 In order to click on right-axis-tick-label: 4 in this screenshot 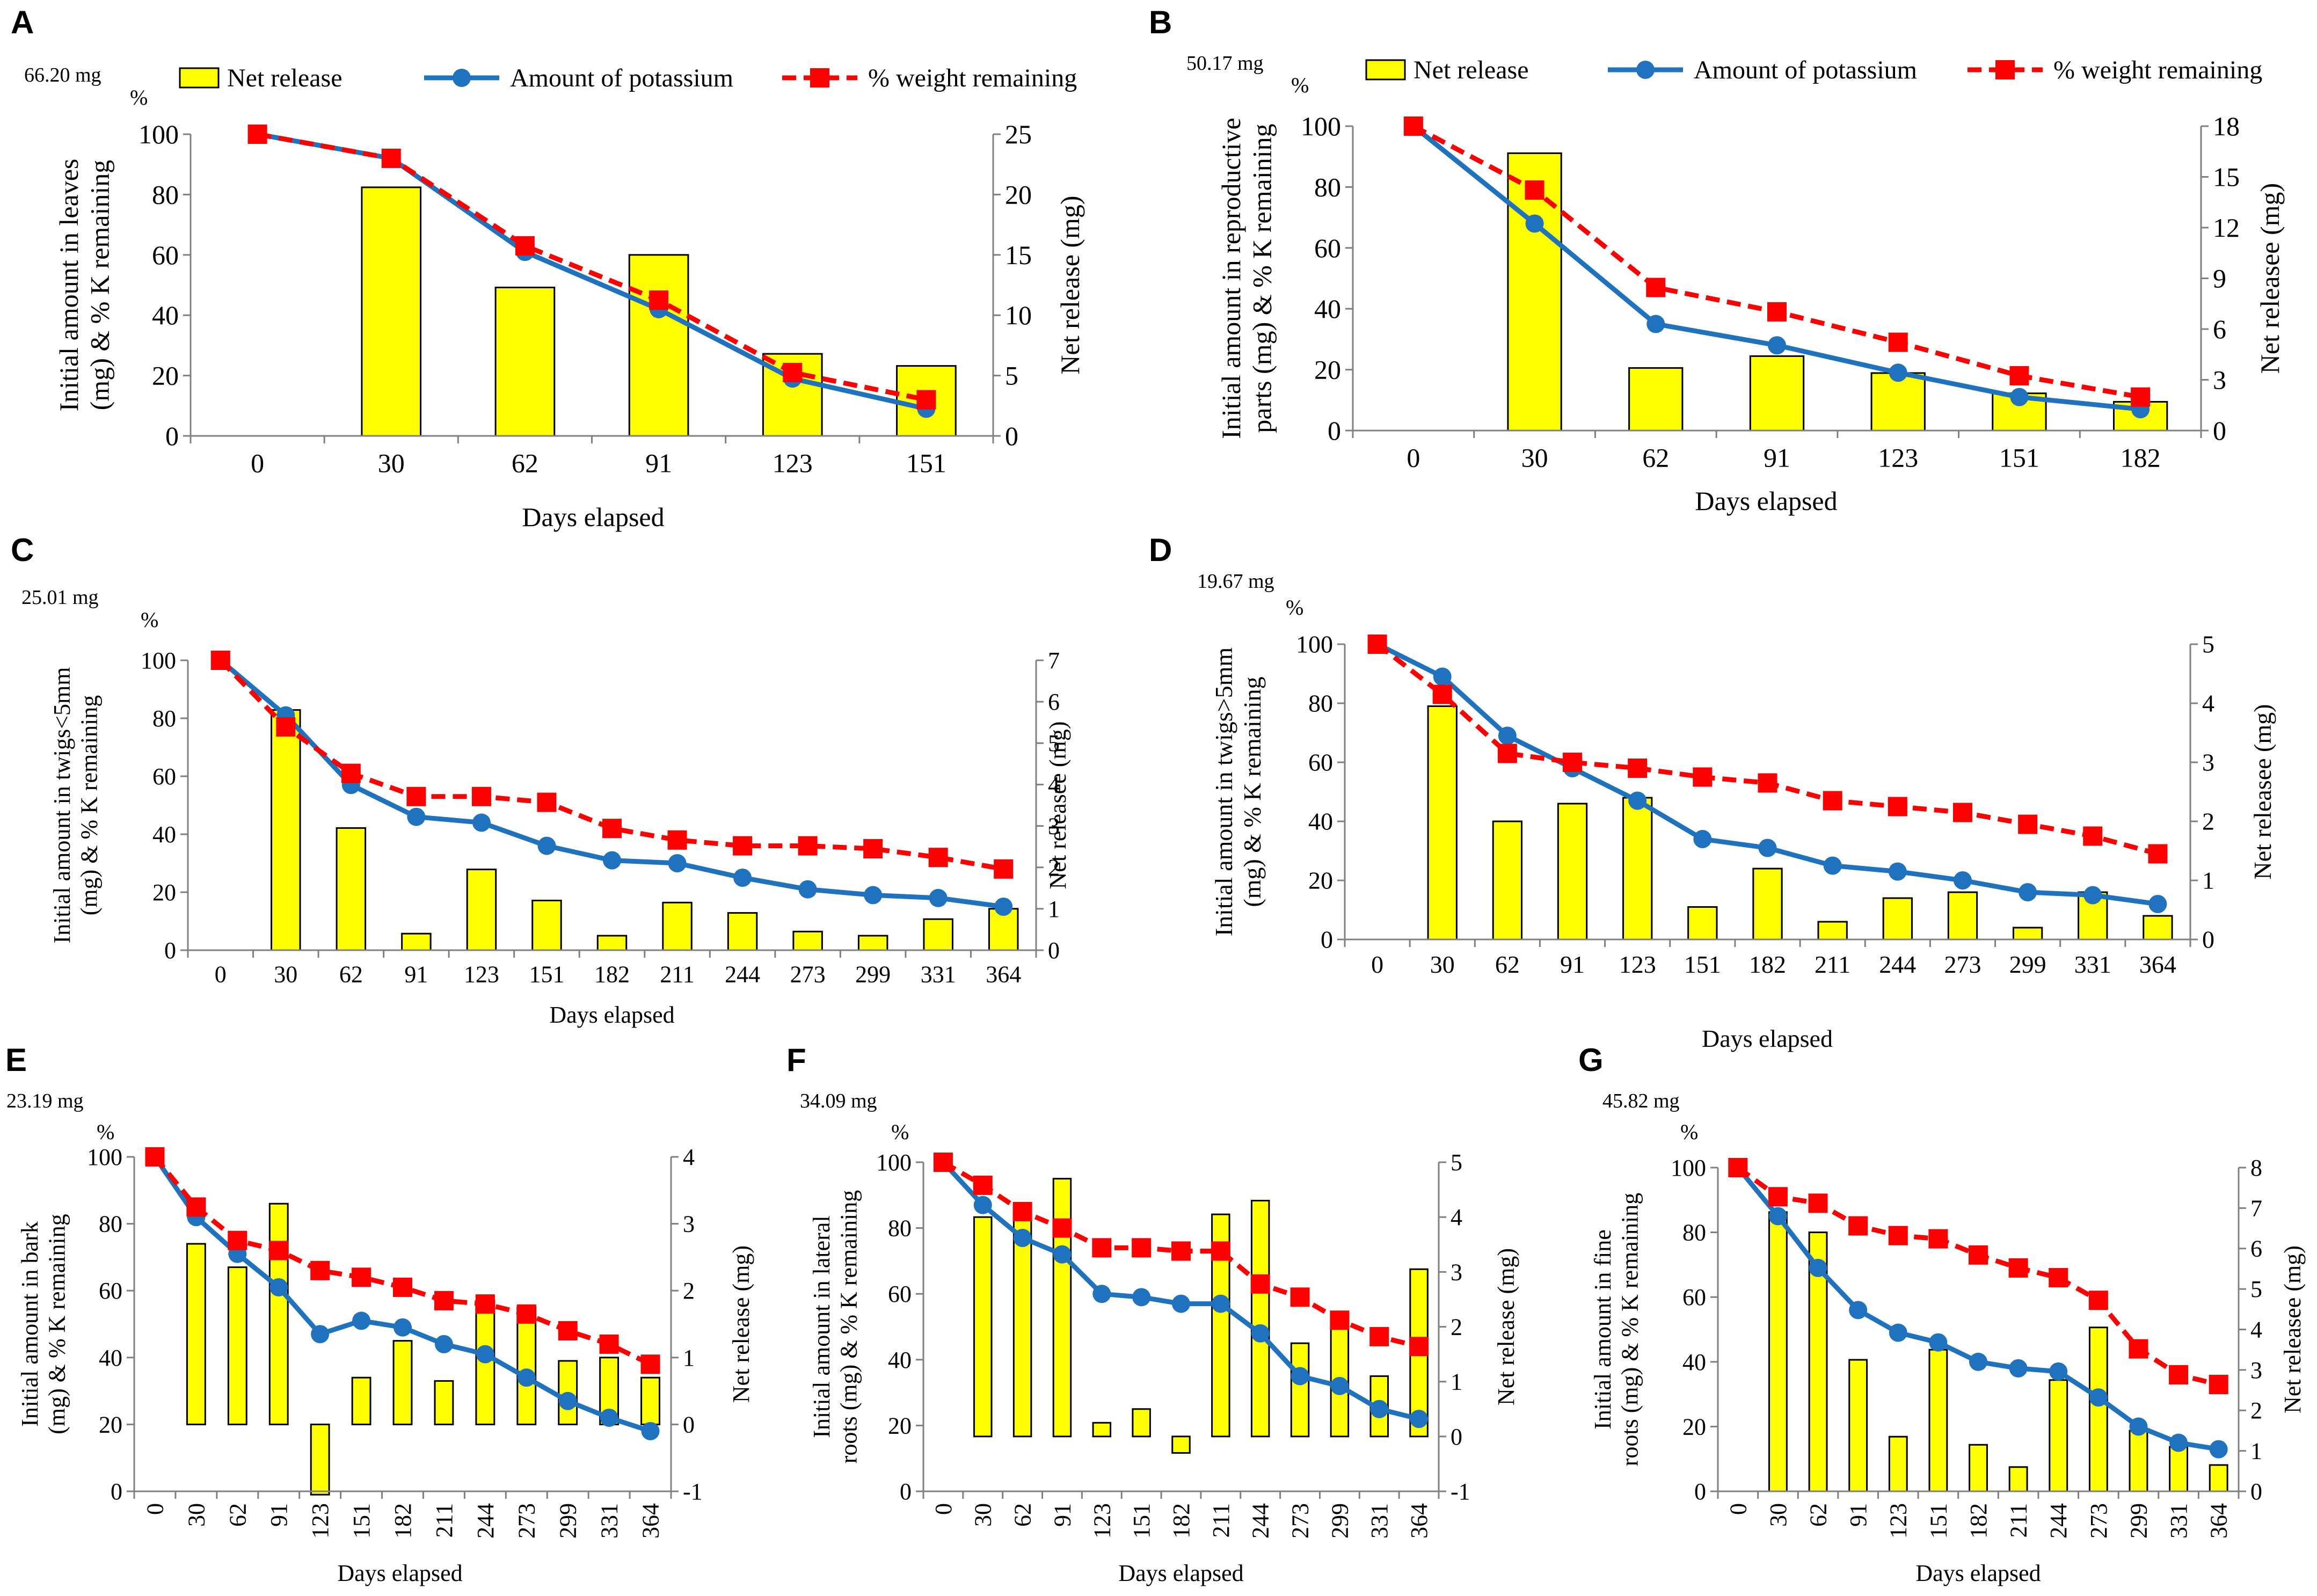, I will do `click(2208, 704)`.